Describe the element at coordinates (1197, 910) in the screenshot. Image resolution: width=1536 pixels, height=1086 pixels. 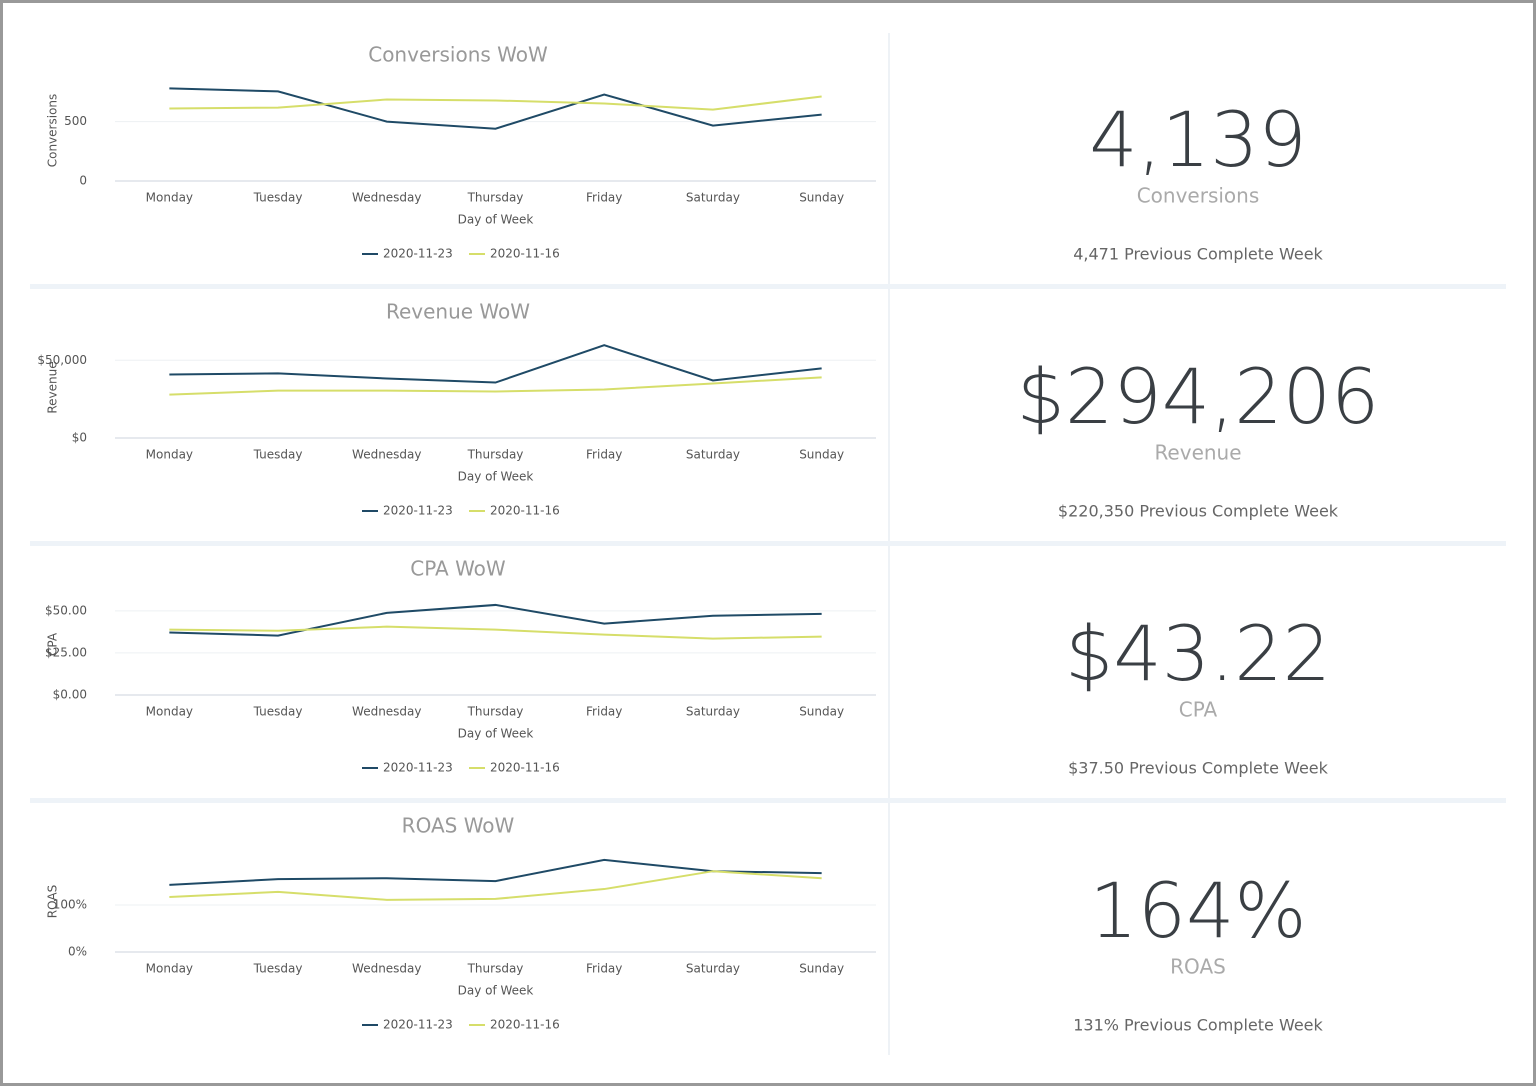
I see `kpi-value: 164%` at that location.